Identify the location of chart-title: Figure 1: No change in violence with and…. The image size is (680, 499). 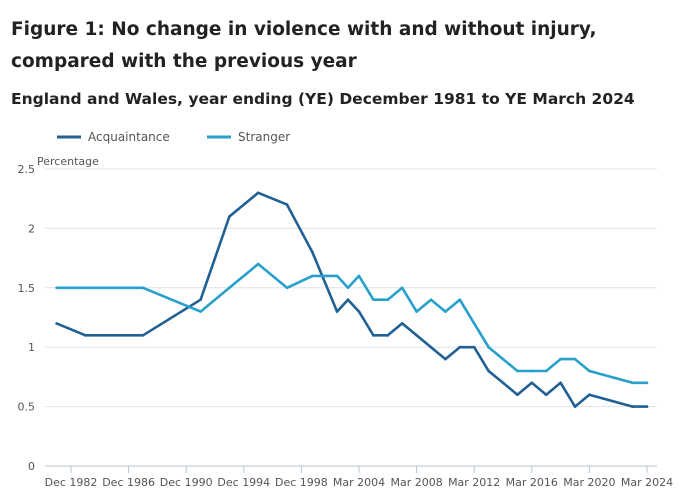
(304, 45).